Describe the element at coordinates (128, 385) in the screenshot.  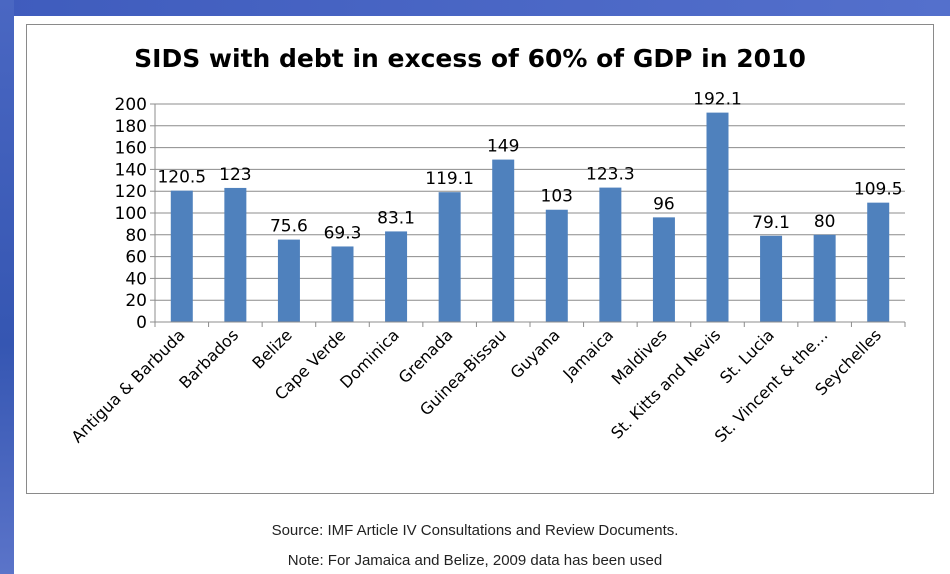
I see `x-tick-label: Antigua & Barbuda` at that location.